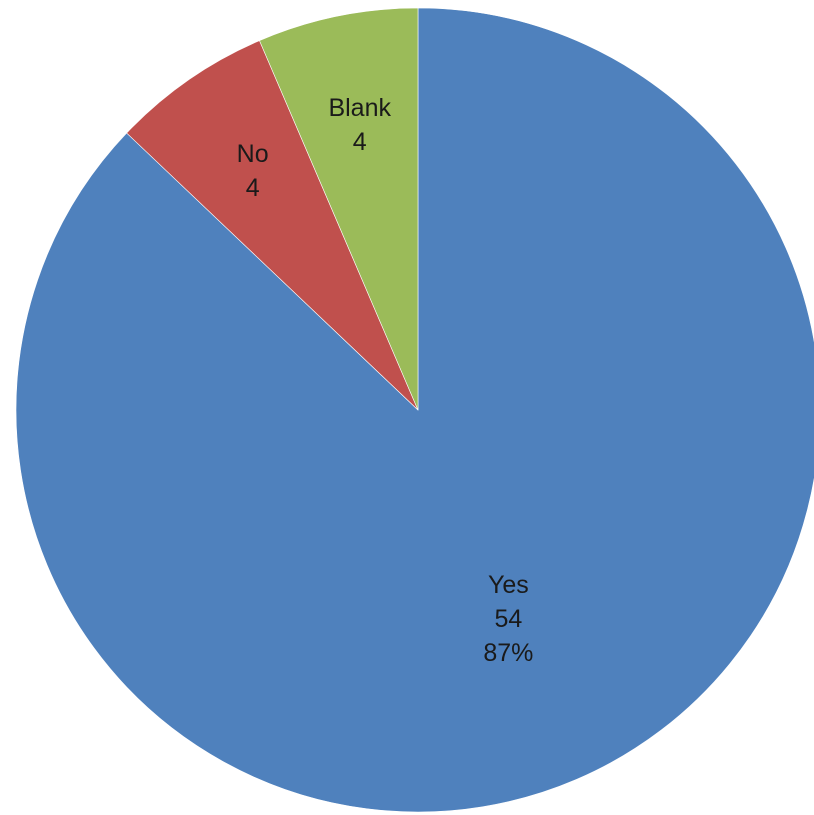 This screenshot has height=815, width=814. Describe the element at coordinates (253, 154) in the screenshot. I see `data-label-no-label: No` at that location.